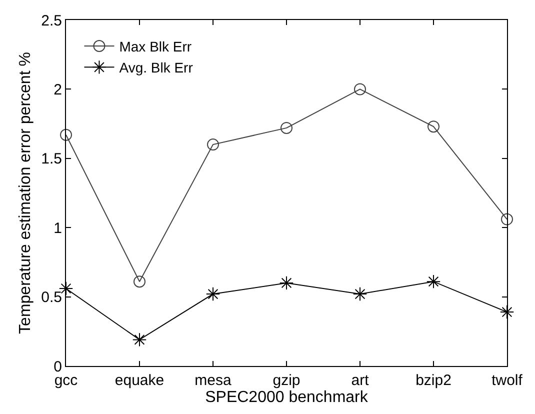 This screenshot has height=414, width=535. Describe the element at coordinates (51, 21) in the screenshot. I see `y-tick-label: 2.5` at that location.